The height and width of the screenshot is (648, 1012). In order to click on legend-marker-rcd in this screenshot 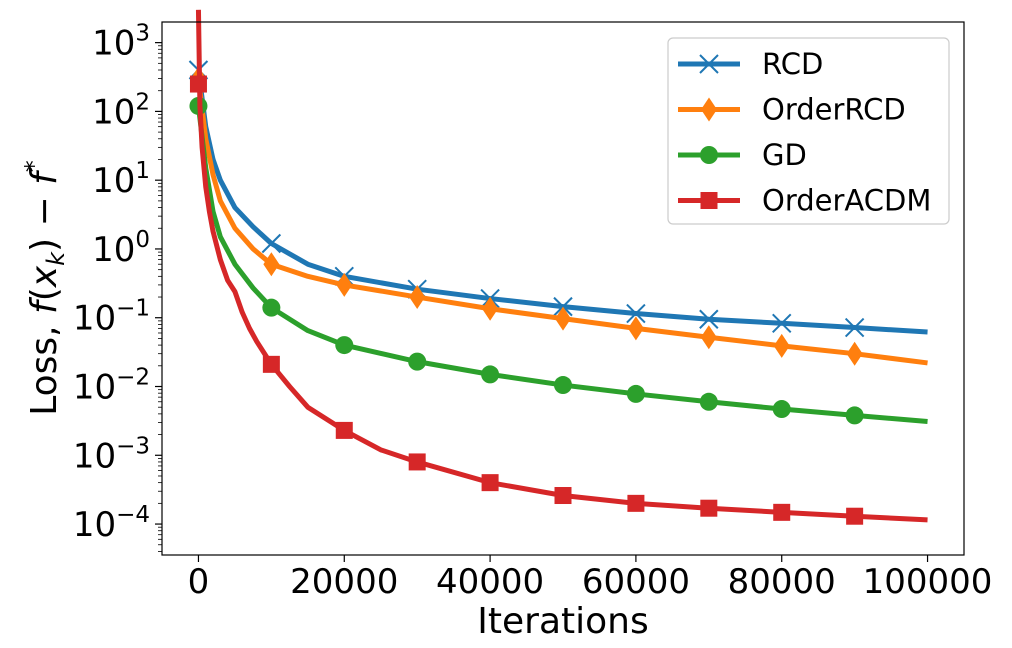, I will do `click(709, 64)`.